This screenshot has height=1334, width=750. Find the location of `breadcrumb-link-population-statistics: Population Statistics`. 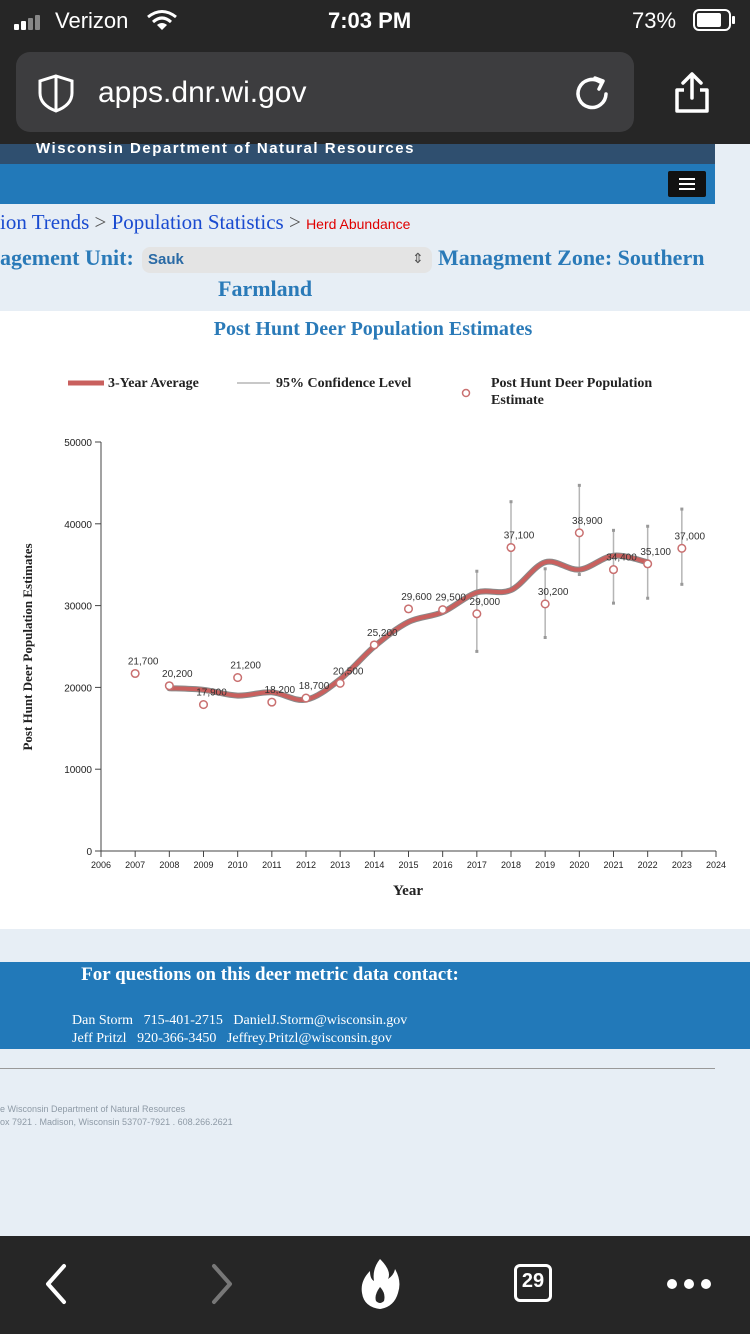

breadcrumb-link-population-statistics: Population Statistics is located at coordinates (197, 222).